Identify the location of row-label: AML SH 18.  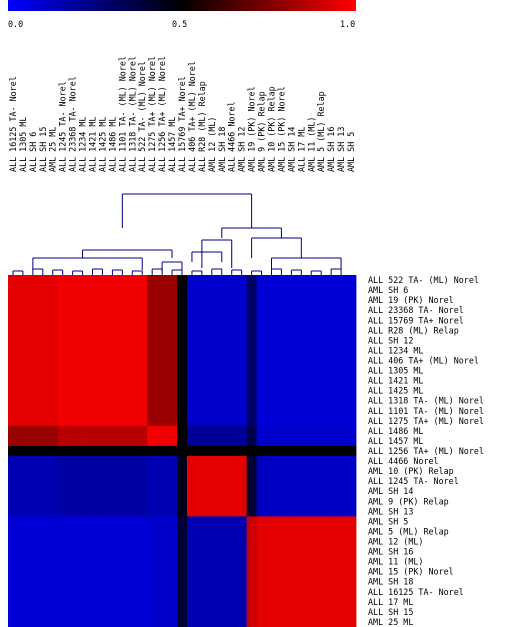
(390, 582).